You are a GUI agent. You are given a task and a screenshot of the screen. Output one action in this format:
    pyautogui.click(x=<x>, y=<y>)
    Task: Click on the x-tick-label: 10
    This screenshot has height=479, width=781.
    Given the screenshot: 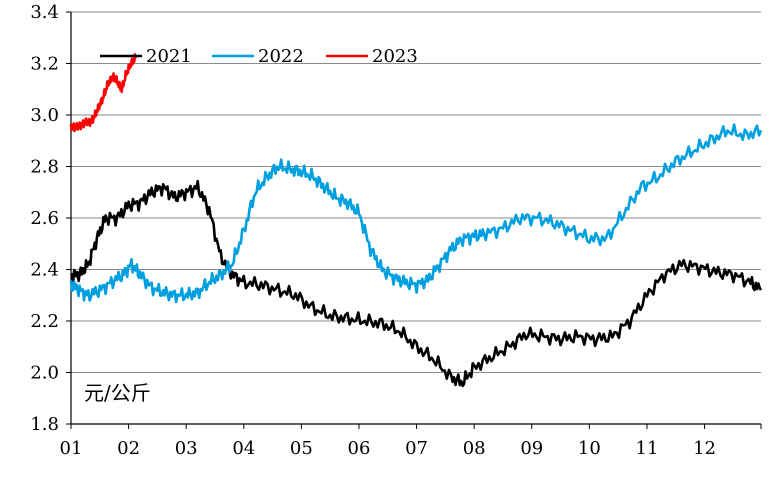 What is the action you would take?
    pyautogui.click(x=589, y=448)
    